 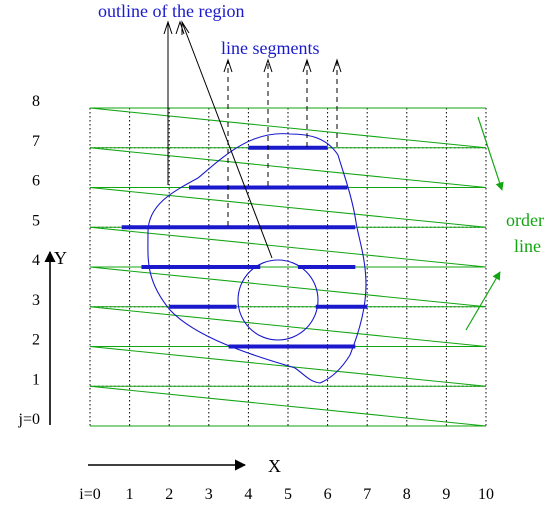 What do you see at coordinates (209, 494) in the screenshot?
I see `i-tick-3: 3` at bounding box center [209, 494].